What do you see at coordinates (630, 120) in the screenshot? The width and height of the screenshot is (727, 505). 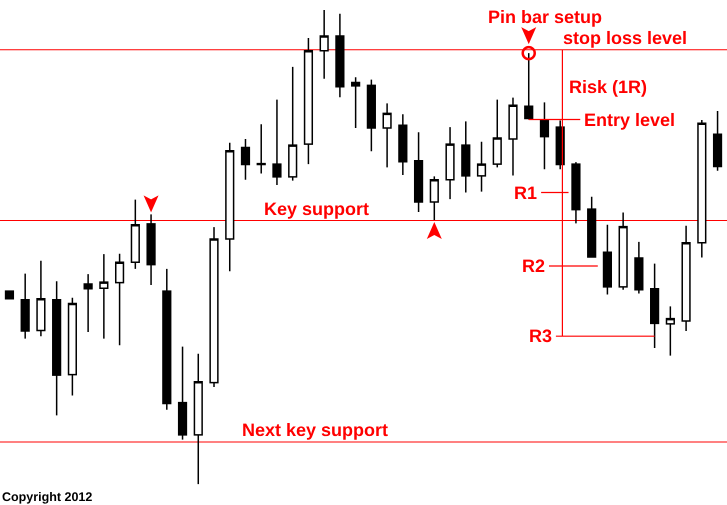 I see `annotation: Entry level` at bounding box center [630, 120].